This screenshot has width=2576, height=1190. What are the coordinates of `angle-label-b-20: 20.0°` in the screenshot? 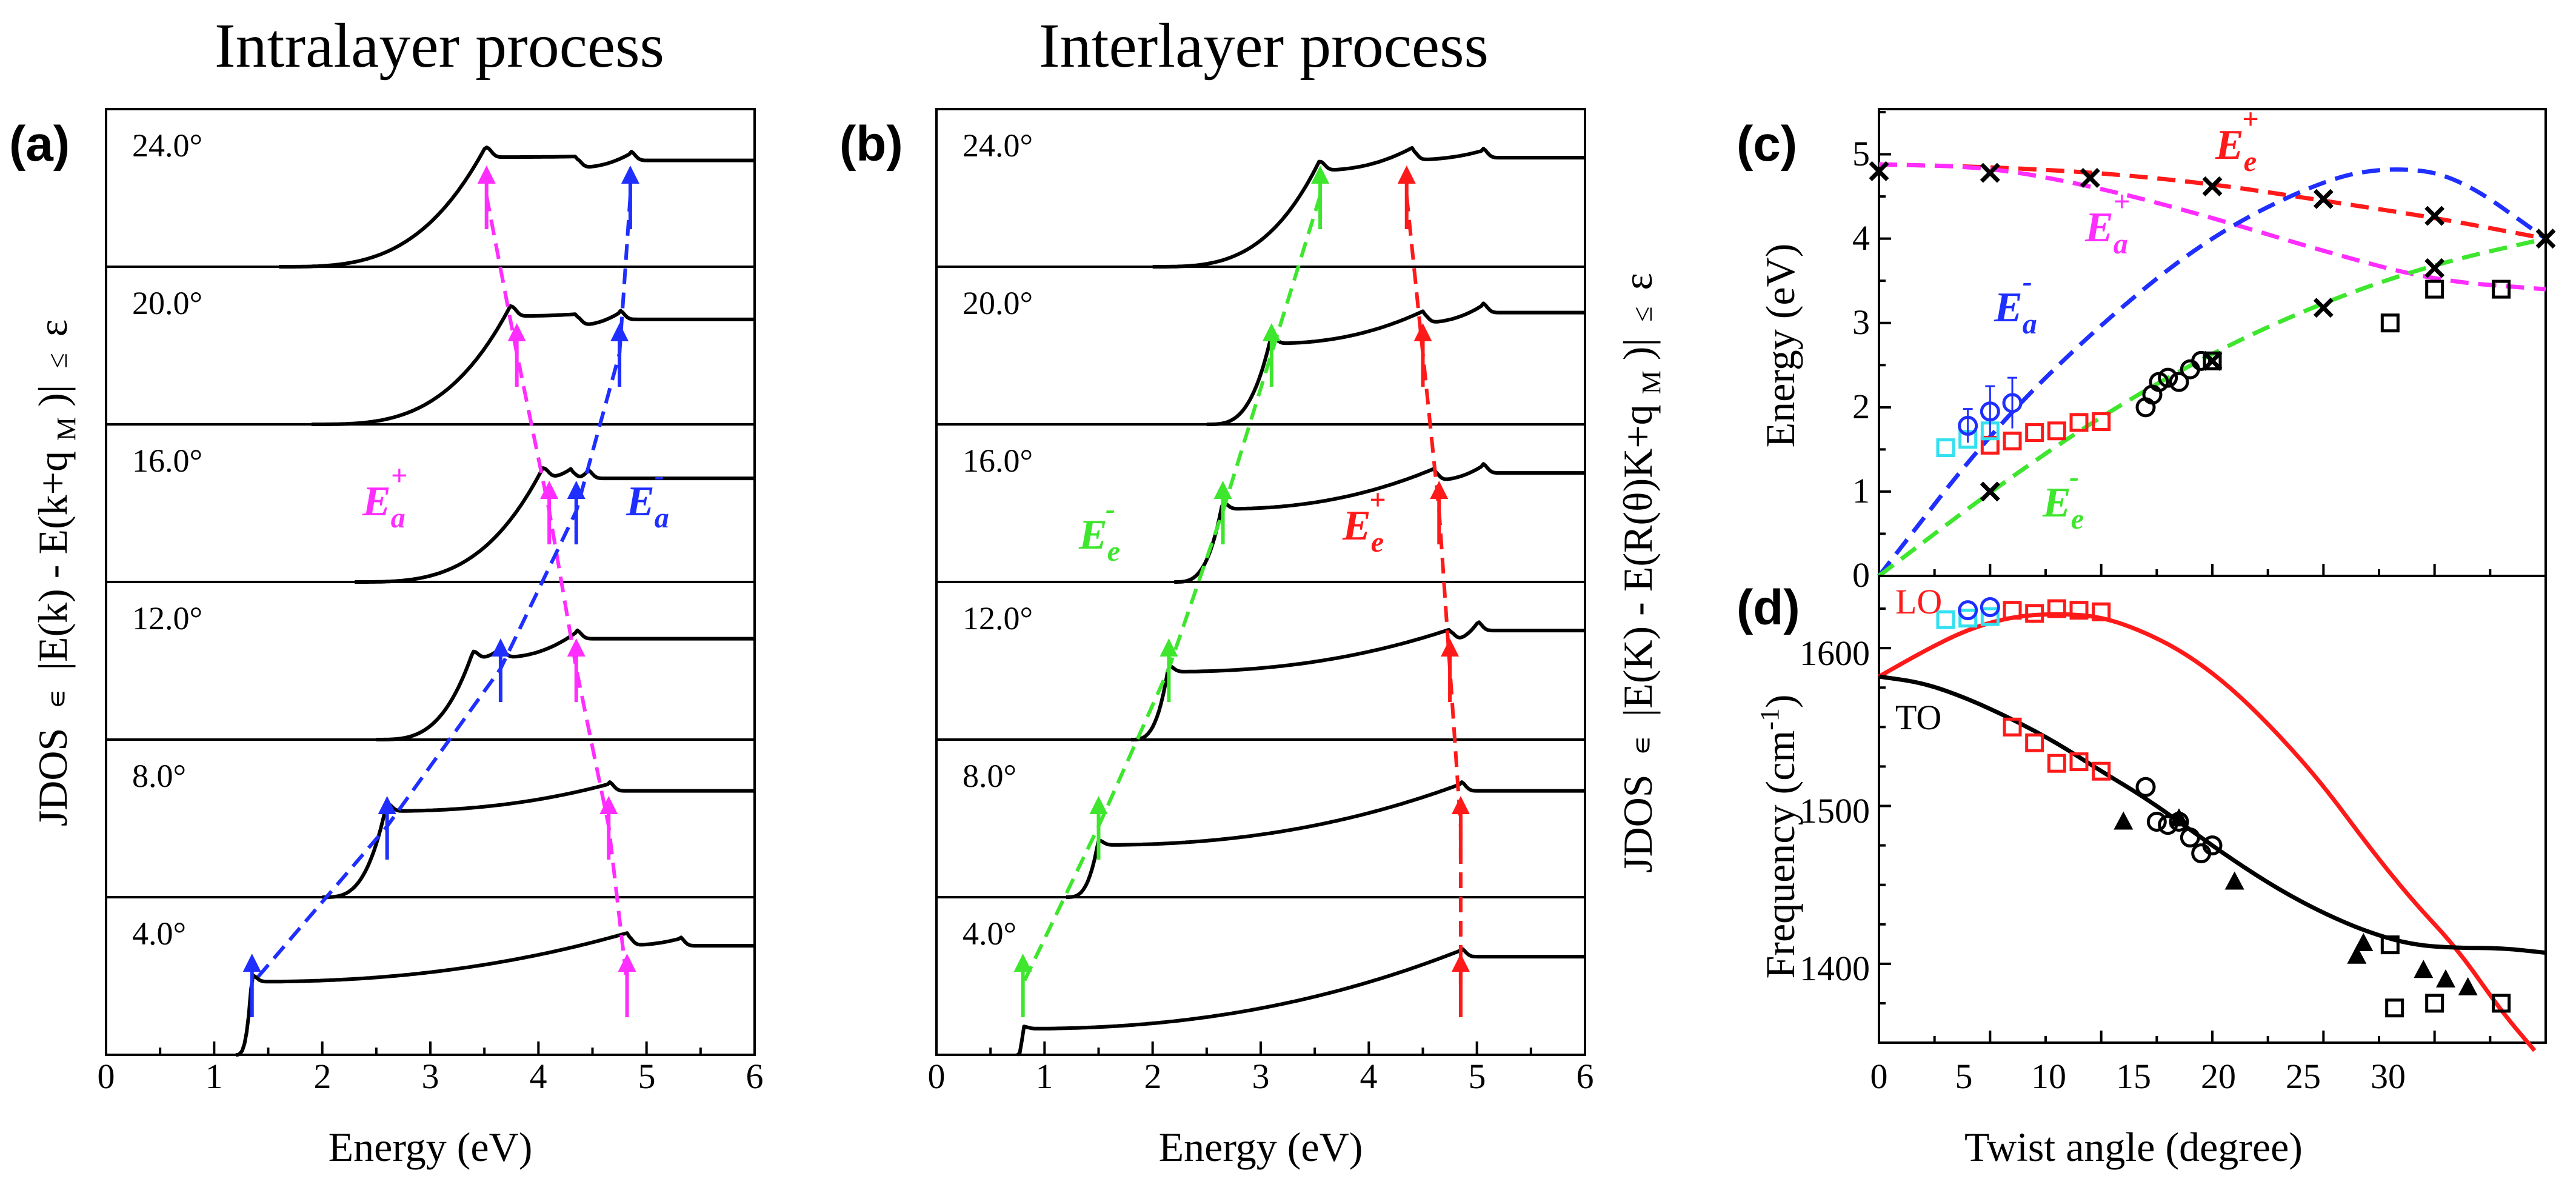 It's located at (998, 303).